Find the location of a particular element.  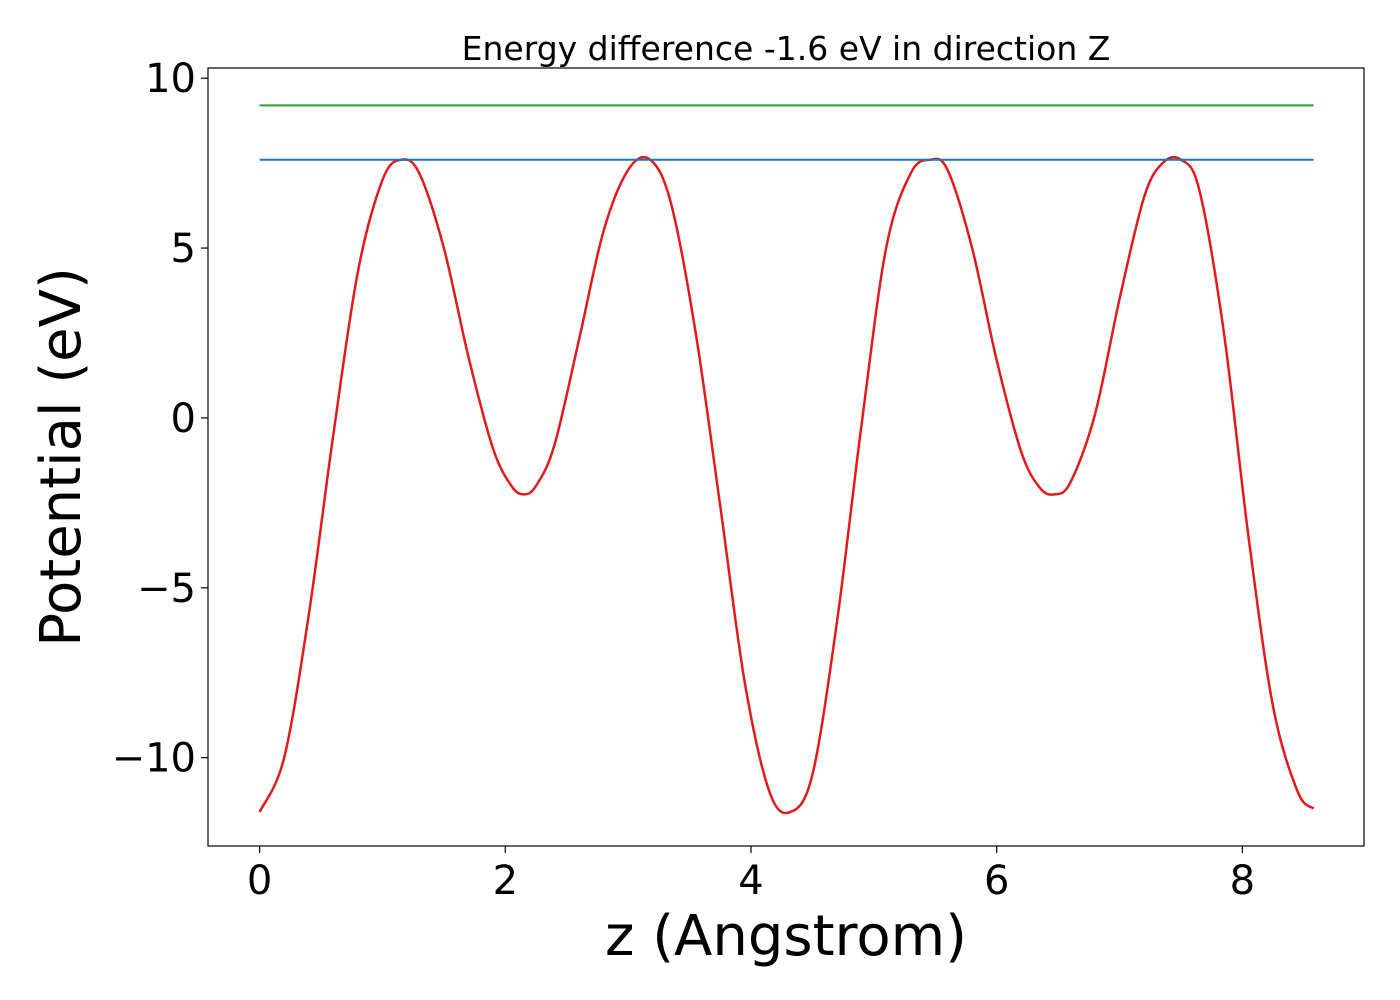

y-tick-label: 5 is located at coordinates (183, 249).